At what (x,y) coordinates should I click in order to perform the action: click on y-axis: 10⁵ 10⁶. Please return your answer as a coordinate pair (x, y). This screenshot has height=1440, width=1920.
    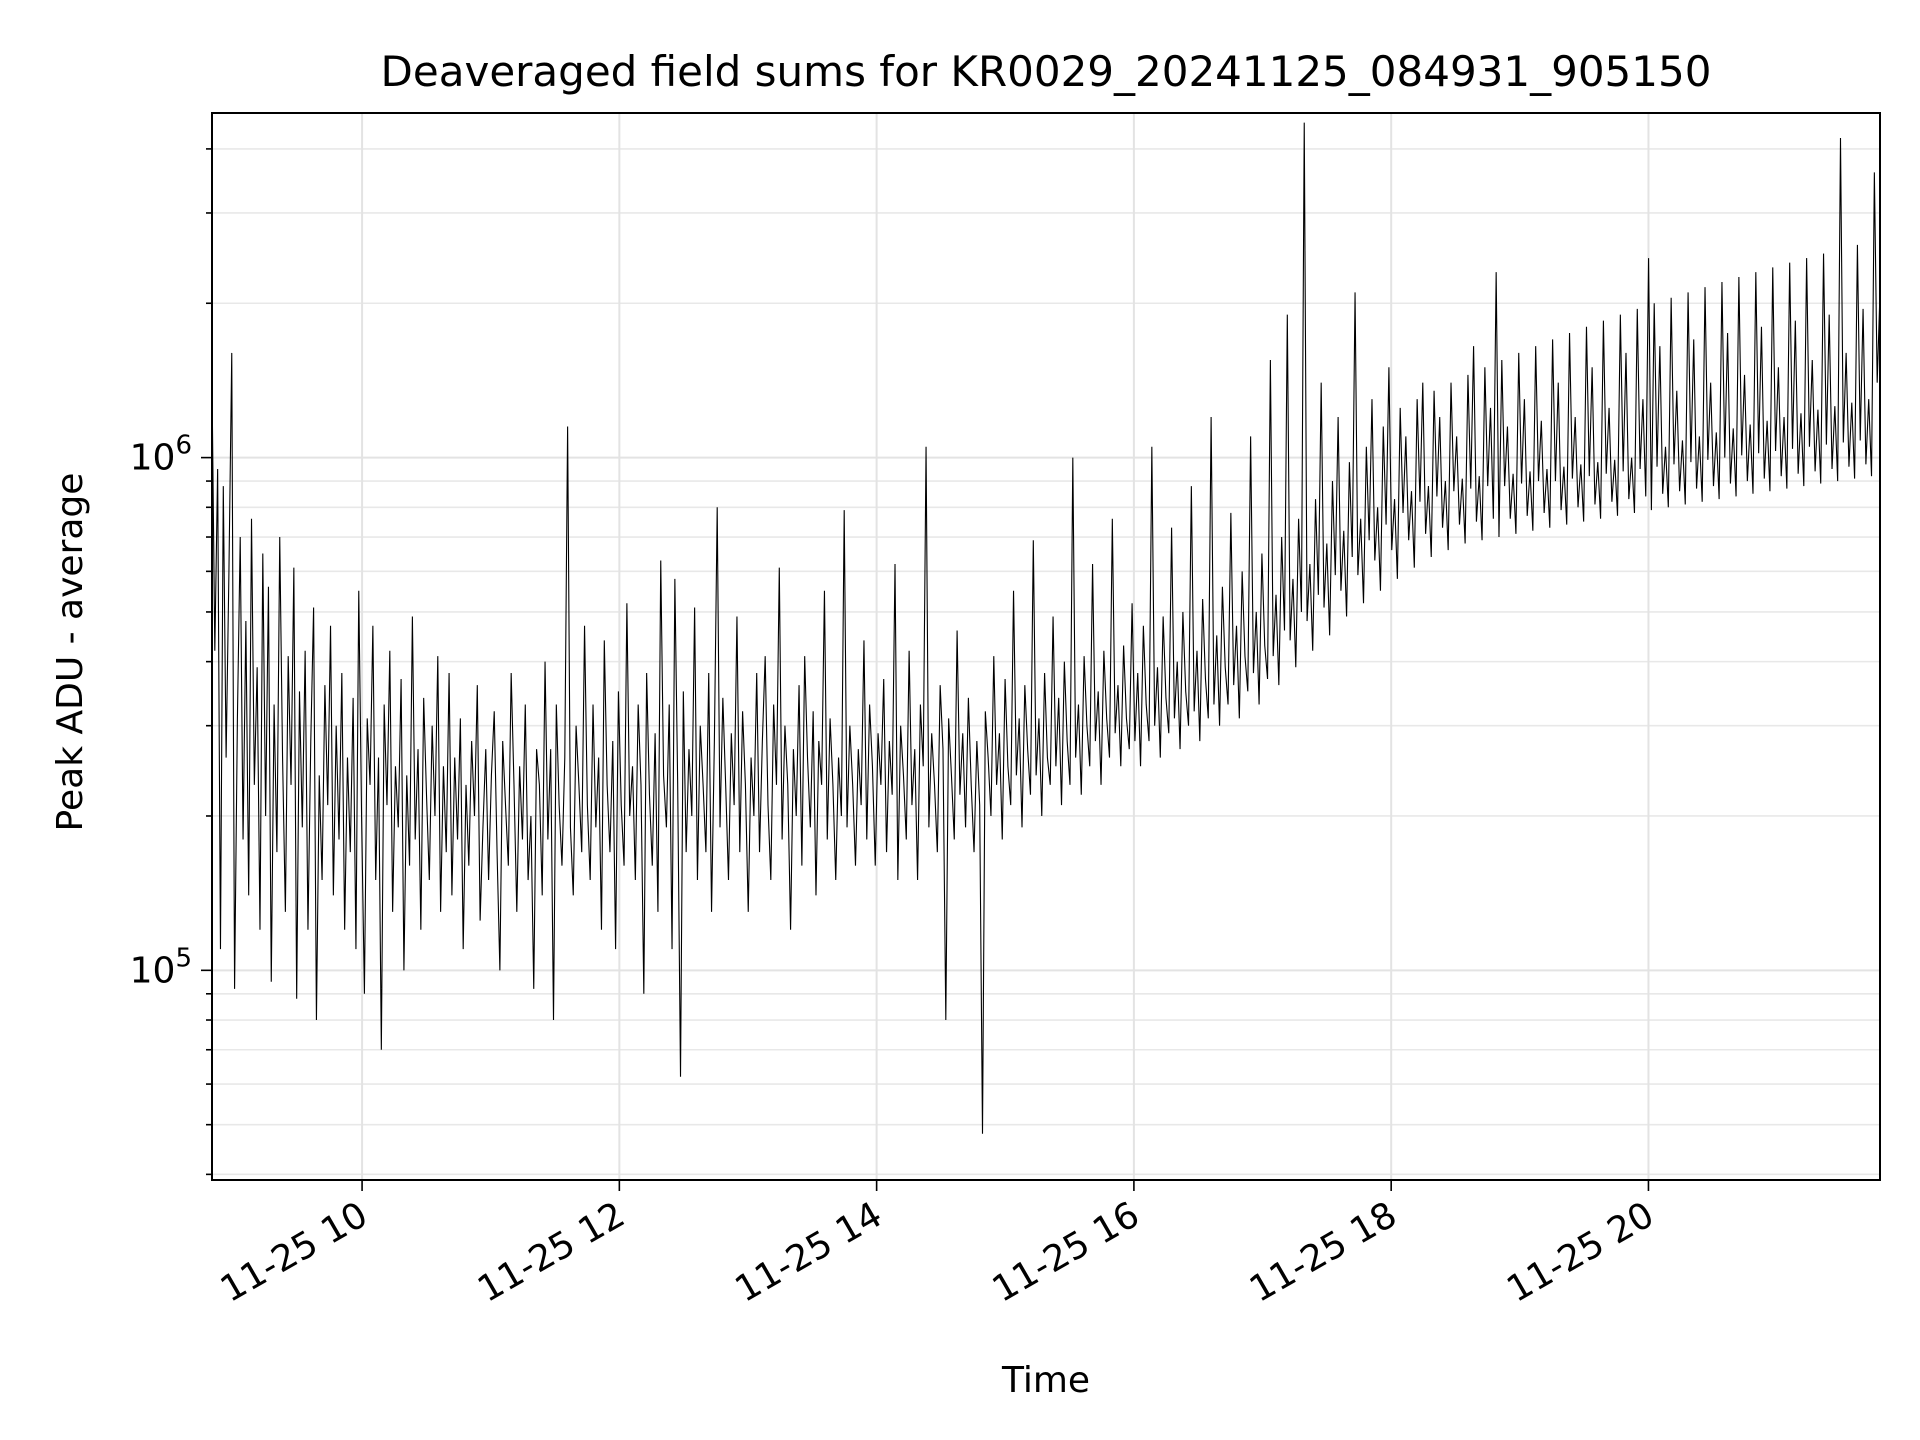
    Looking at the image, I should click on (171, 662).